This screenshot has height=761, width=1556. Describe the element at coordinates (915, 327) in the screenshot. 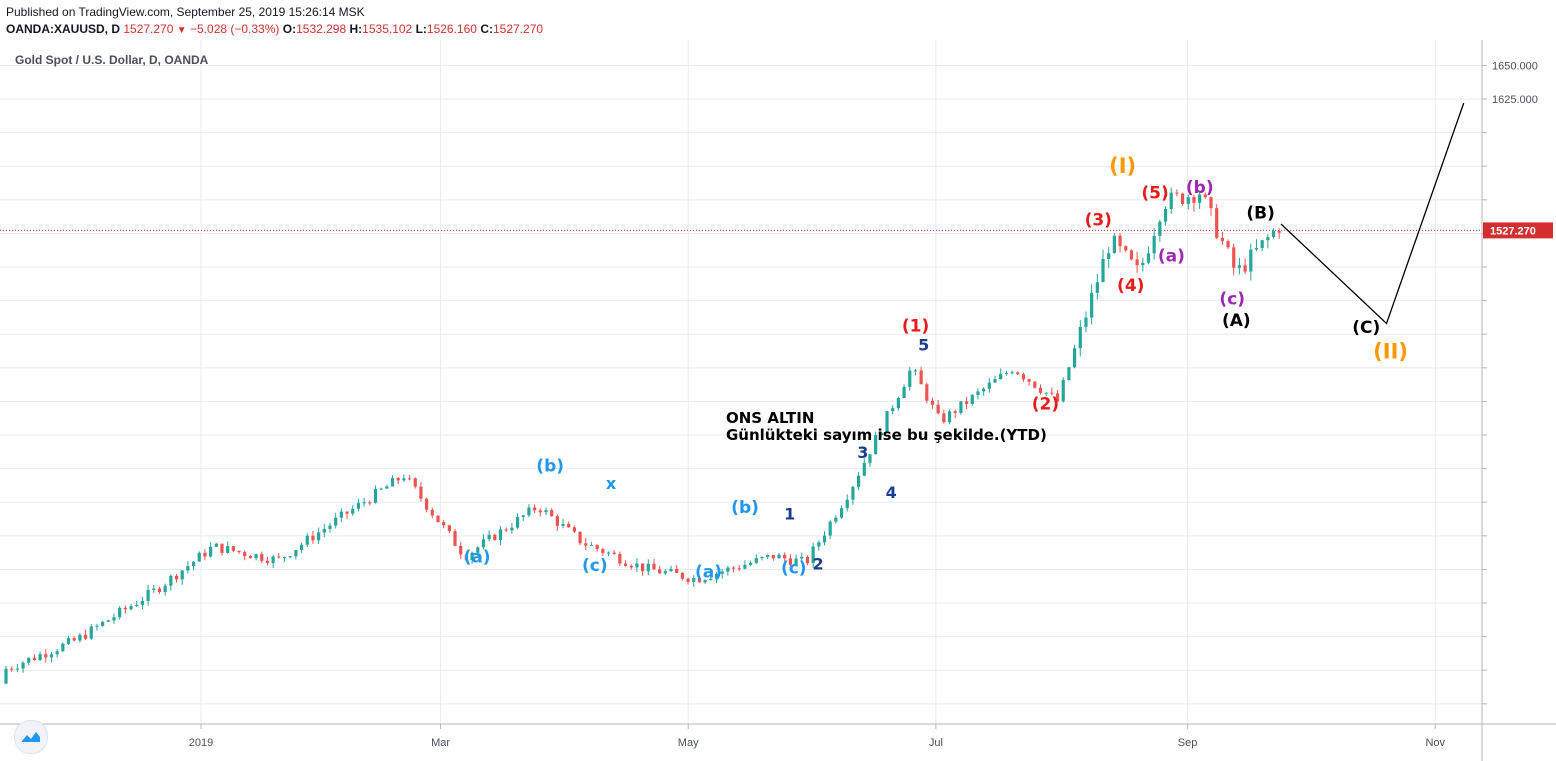

I see `wave-label: (1)` at that location.